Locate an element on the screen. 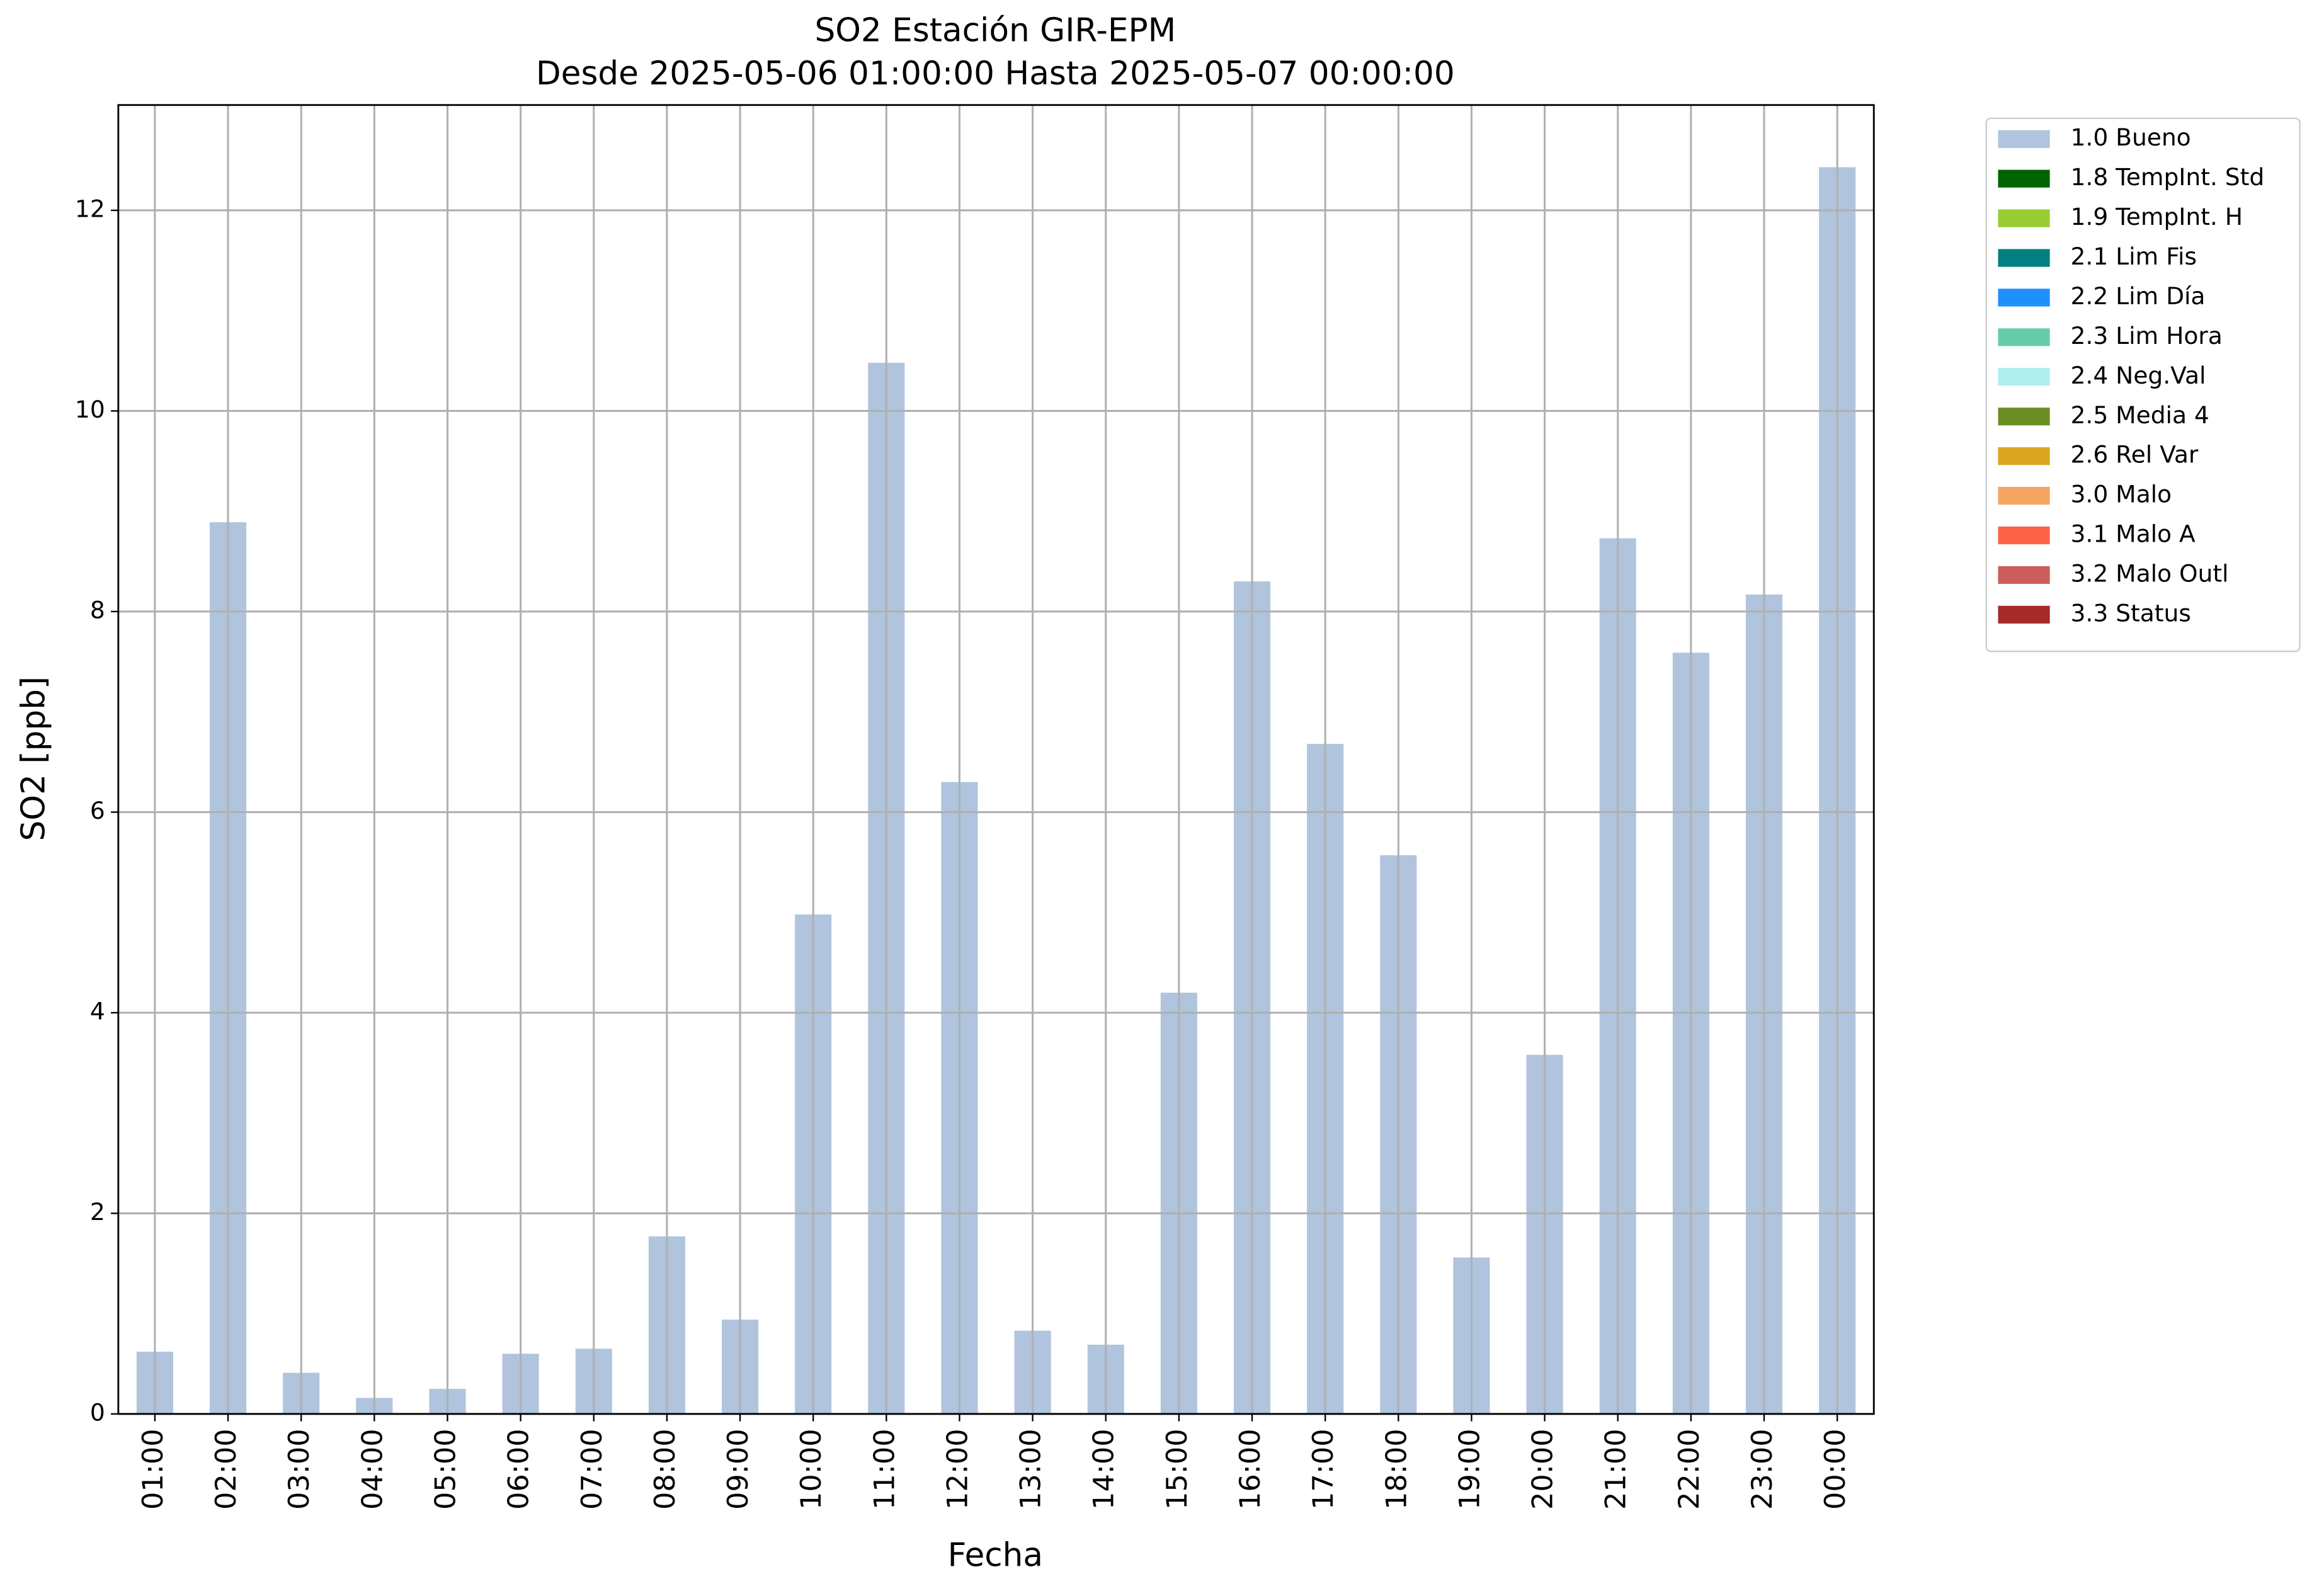 The height and width of the screenshot is (1596, 2319). legend-label: 1.9 TempInt. H is located at coordinates (2157, 217).